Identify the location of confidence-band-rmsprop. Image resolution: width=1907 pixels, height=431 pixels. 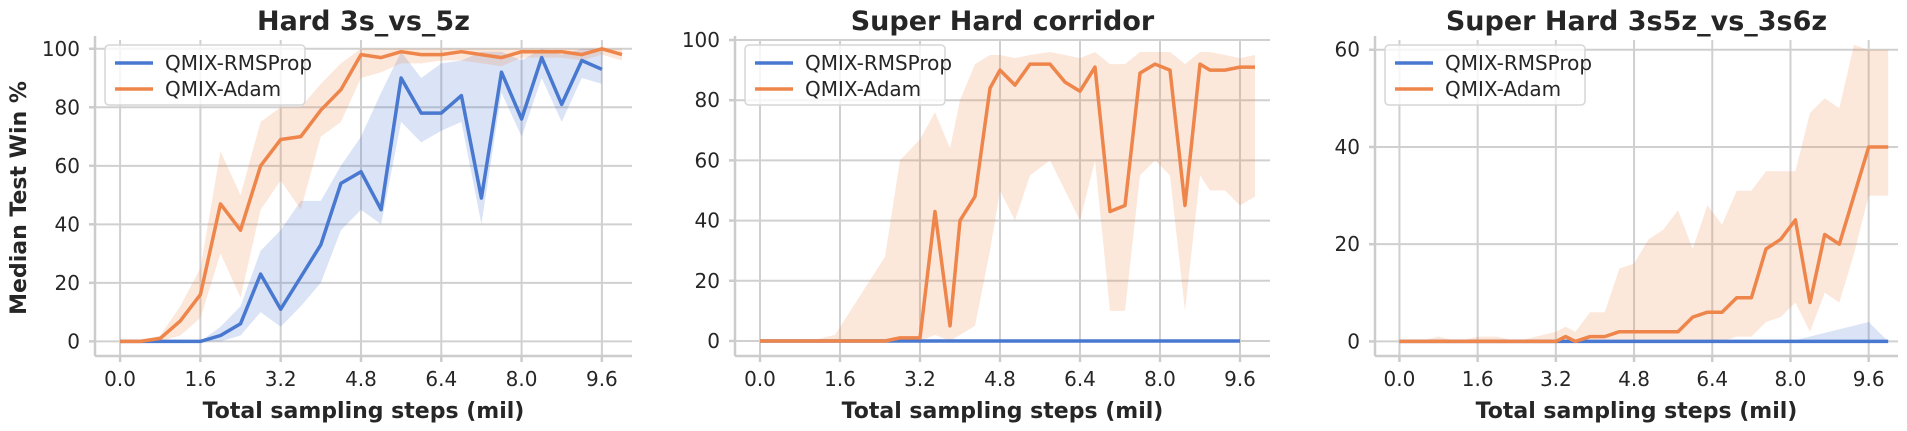
(1644, 332).